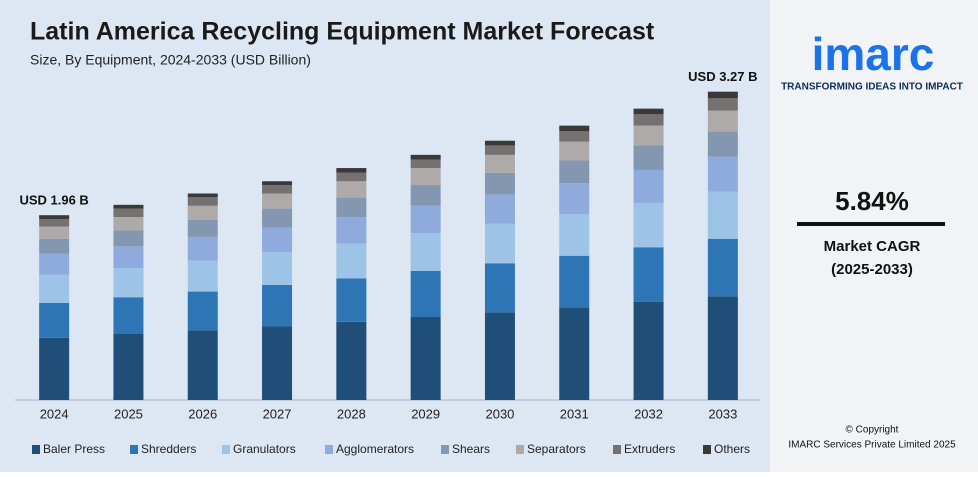 The height and width of the screenshot is (477, 978). Describe the element at coordinates (128, 413) in the screenshot. I see `x-tick-label: 2025` at that location.